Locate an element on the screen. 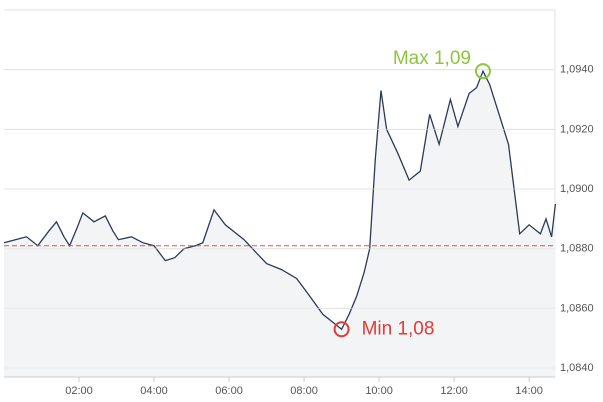  x-tick-label: 12:00 is located at coordinates (454, 391).